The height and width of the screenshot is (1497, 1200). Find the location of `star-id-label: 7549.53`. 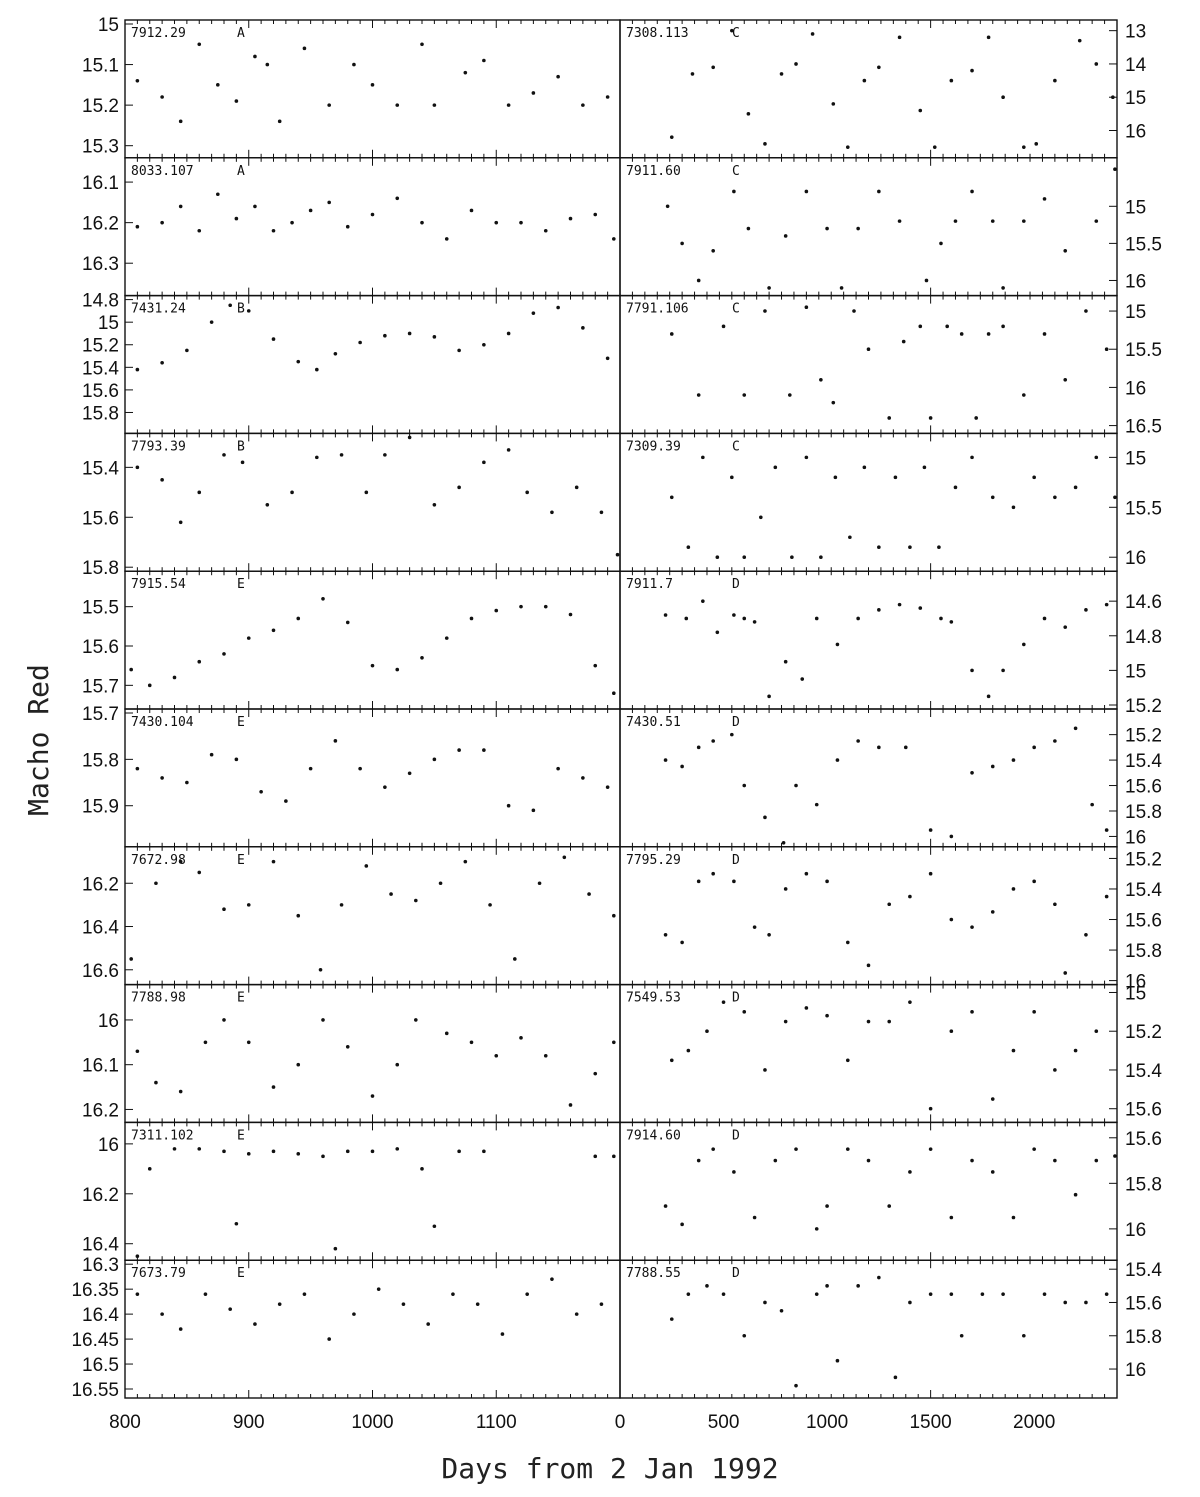

star-id-label: 7549.53 is located at coordinates (653, 998).